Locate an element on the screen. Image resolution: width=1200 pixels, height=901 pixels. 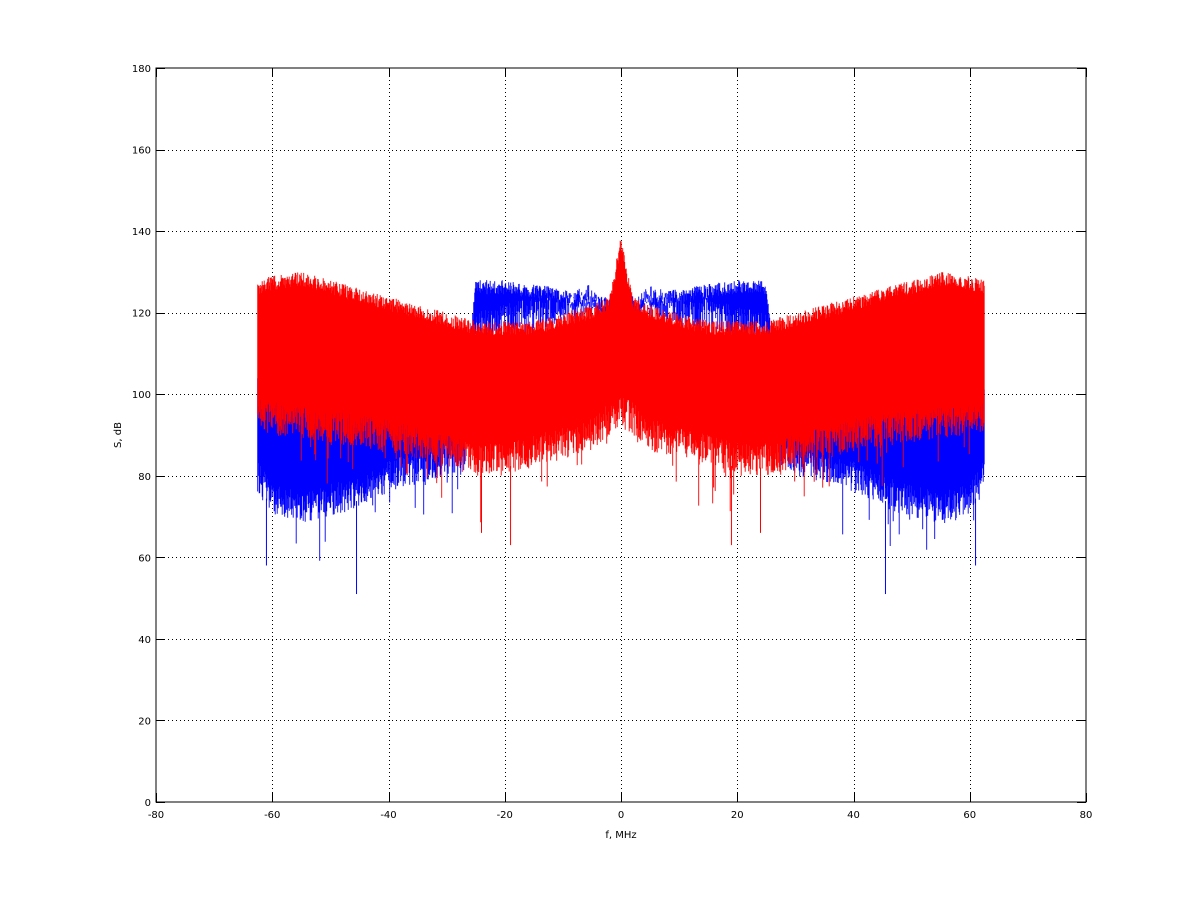
x-axis-label: f, MHz is located at coordinates (620, 835).